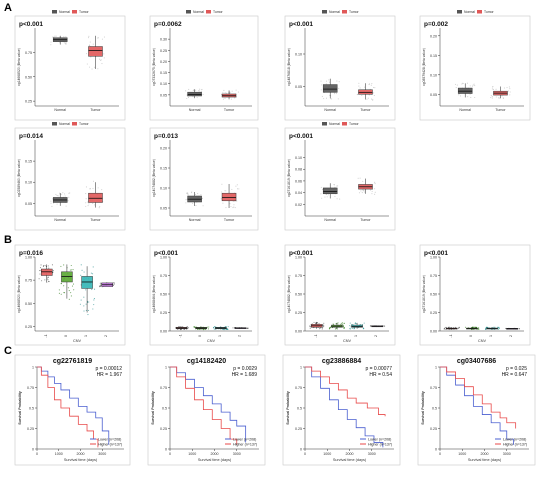 This screenshot has height=486, width=550. I want to click on y-tick-label: 0.05, so click(28, 204).